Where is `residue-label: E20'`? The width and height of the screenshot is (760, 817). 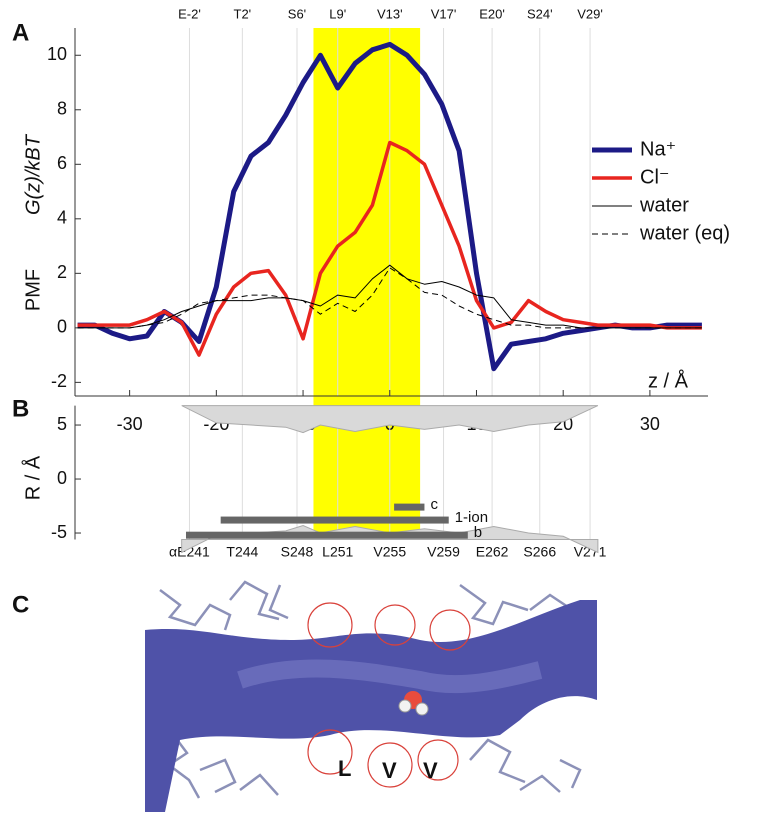 residue-label: E20' is located at coordinates (492, 13).